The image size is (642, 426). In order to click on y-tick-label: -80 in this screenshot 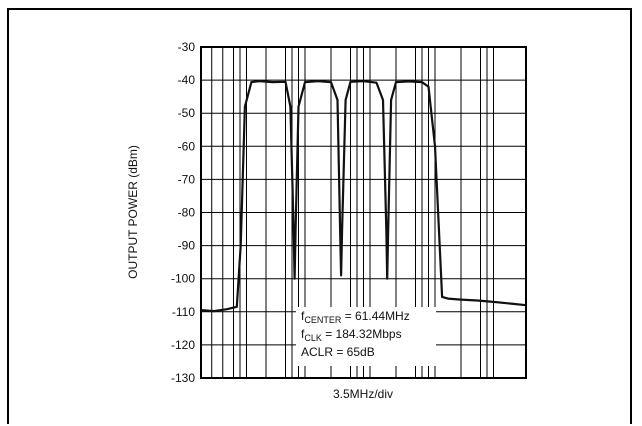, I will do `click(187, 213)`.